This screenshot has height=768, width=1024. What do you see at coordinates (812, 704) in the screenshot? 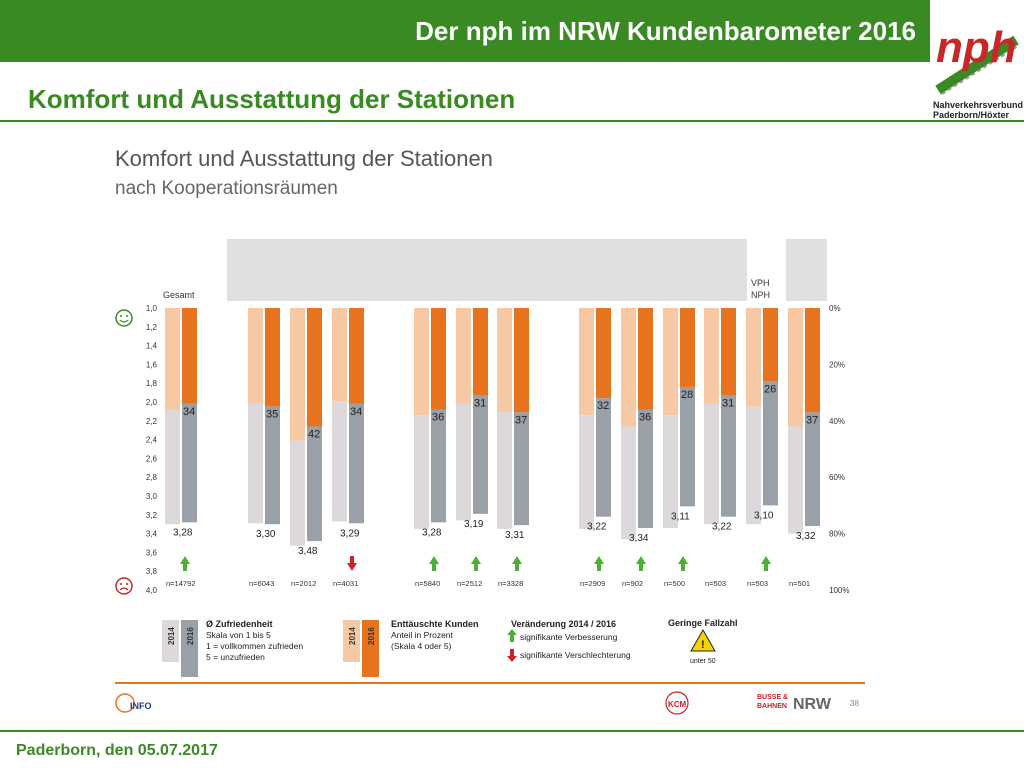
I see `nrw-logo-text: NRW` at bounding box center [812, 704].